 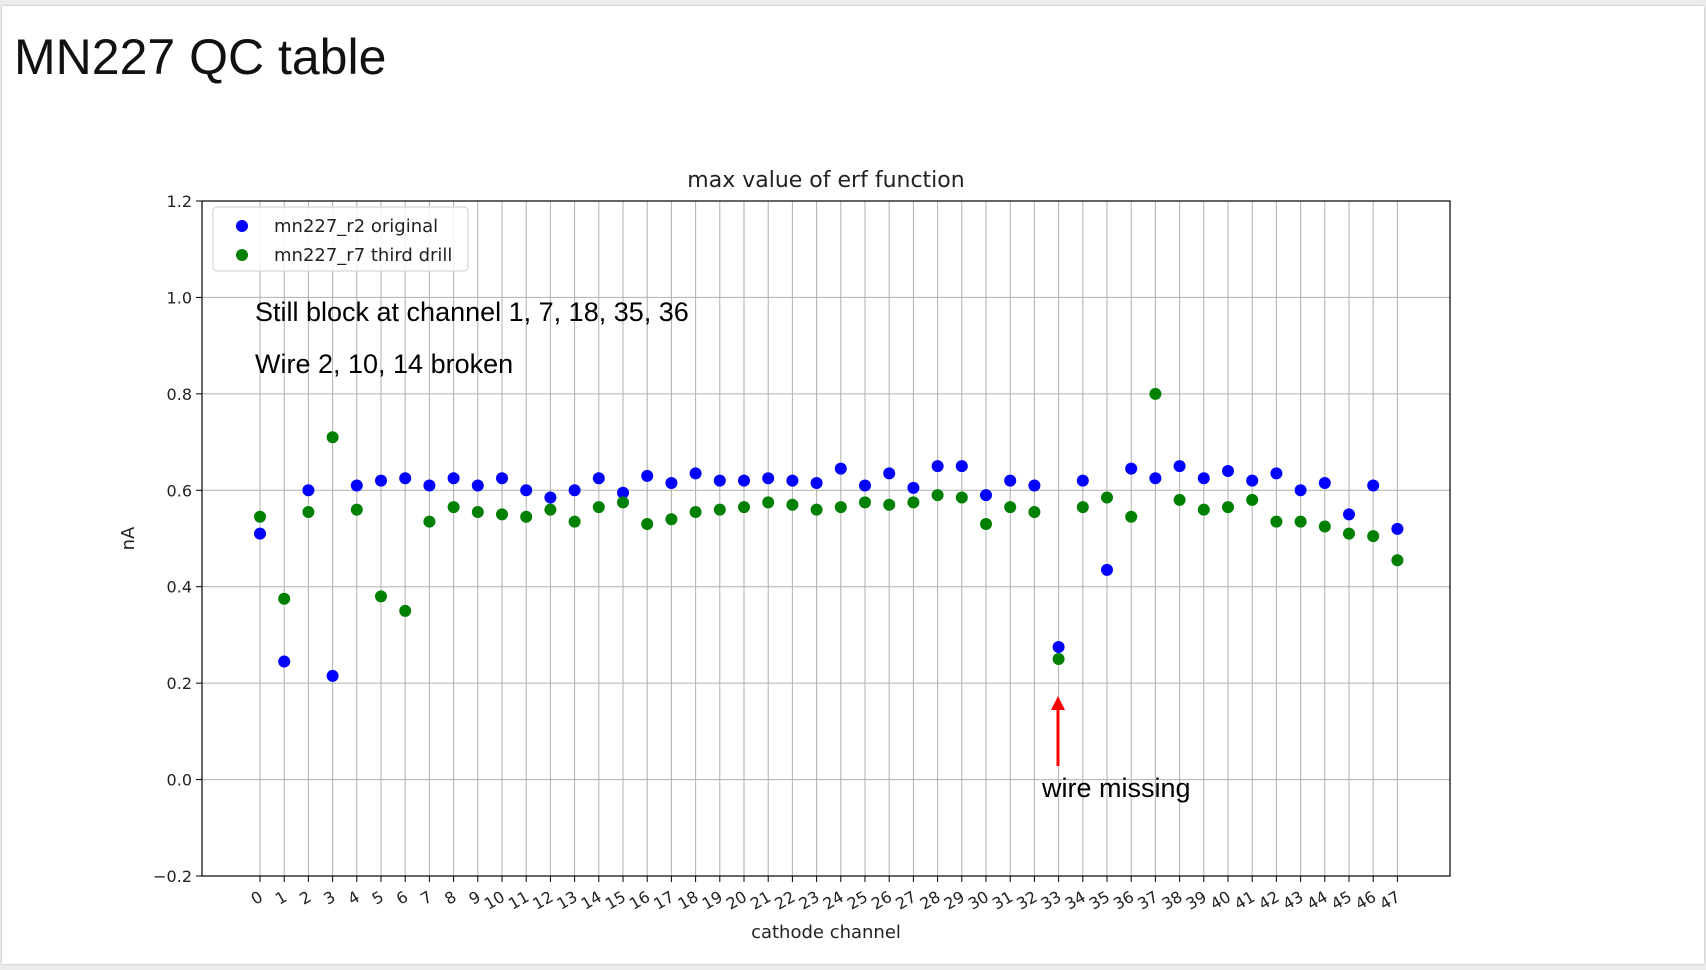 What do you see at coordinates (353, 898) in the screenshot?
I see `x-tick-label: 4` at bounding box center [353, 898].